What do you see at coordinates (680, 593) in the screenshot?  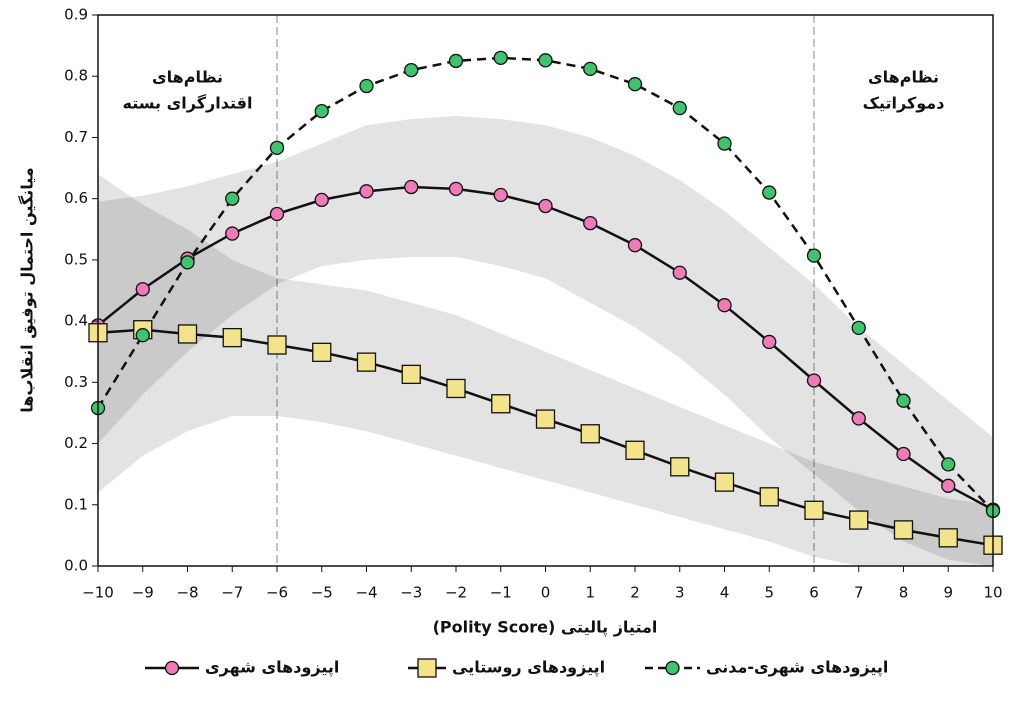 I see `x-tick-label: 3` at bounding box center [680, 593].